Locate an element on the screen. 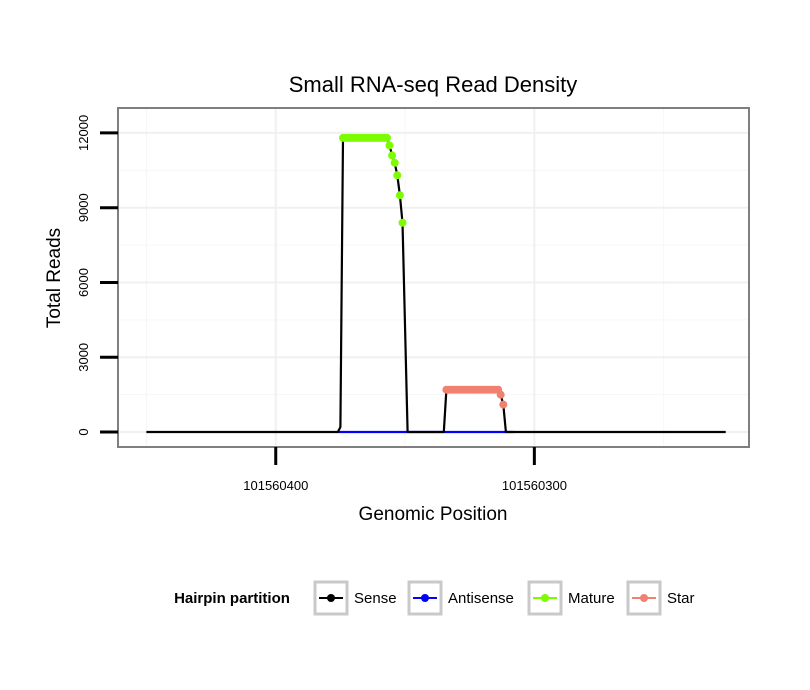 Image resolution: width=810 pixels, height=690 pixels. legend-point-mature is located at coordinates (545, 598).